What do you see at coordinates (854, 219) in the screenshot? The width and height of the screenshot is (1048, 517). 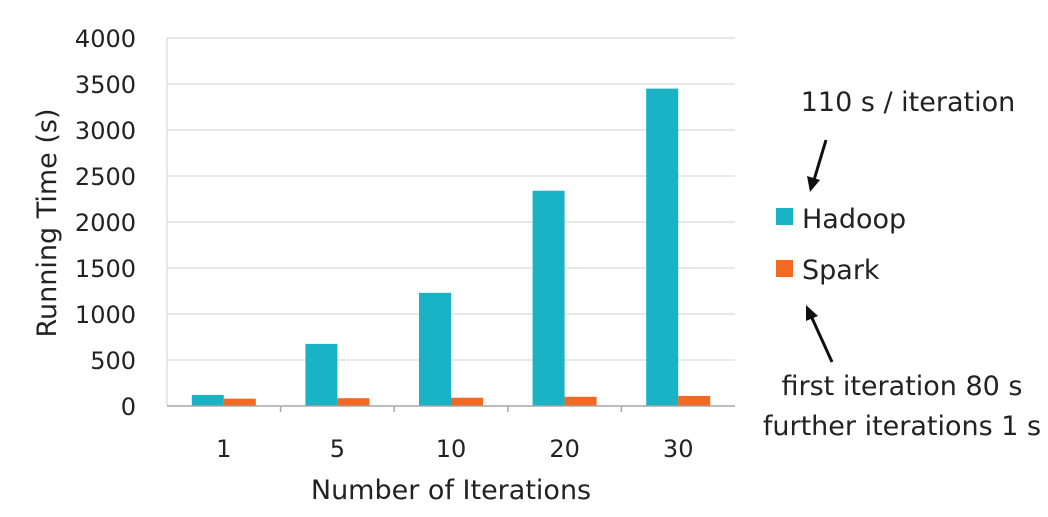 I see `legend-label-hadoop: Hadoop` at bounding box center [854, 219].